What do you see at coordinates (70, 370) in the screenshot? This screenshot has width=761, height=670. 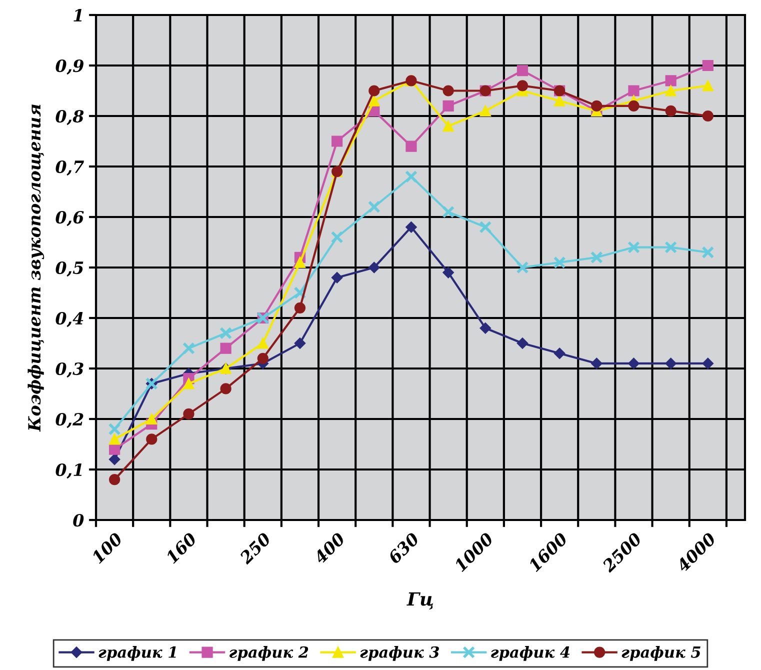 I see `y-tick-label: 0,3` at bounding box center [70, 370].